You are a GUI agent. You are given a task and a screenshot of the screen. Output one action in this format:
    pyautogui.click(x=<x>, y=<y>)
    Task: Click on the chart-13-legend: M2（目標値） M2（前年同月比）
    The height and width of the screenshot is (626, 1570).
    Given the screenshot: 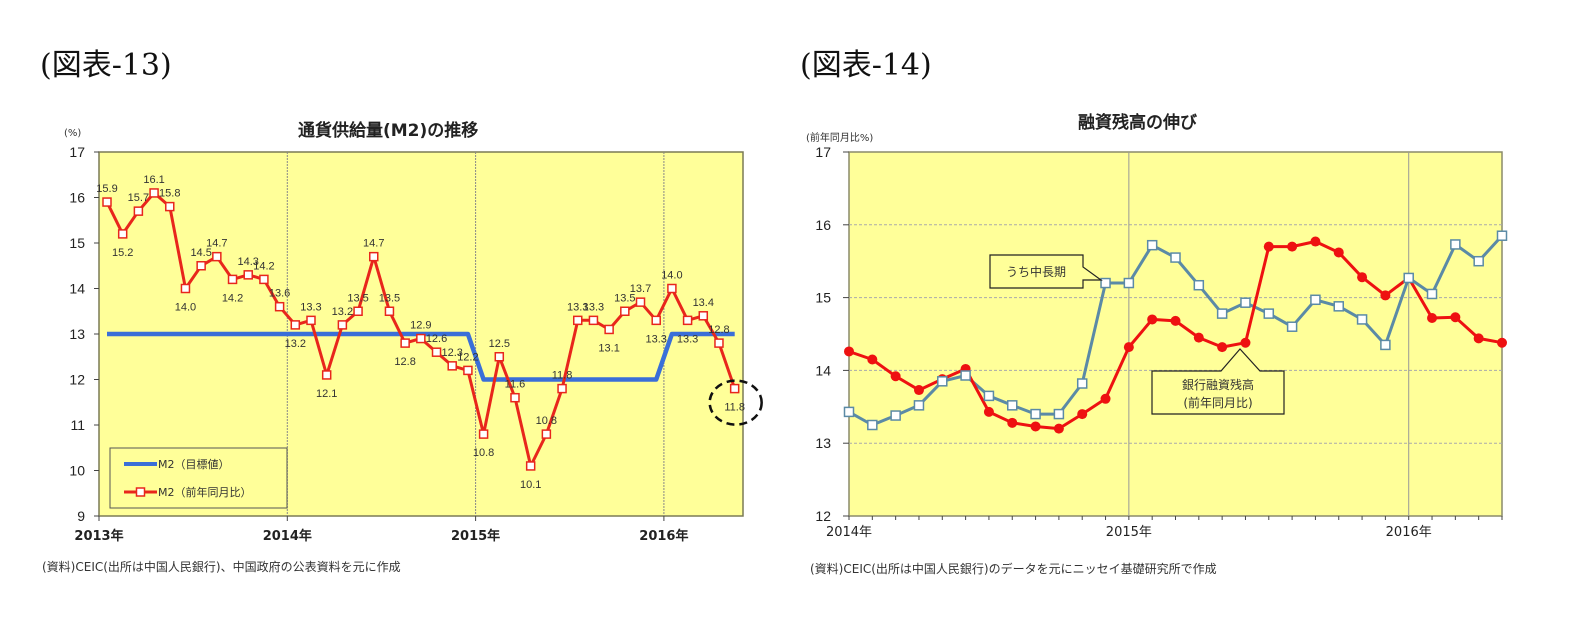 What is the action you would take?
    pyautogui.click(x=198, y=478)
    